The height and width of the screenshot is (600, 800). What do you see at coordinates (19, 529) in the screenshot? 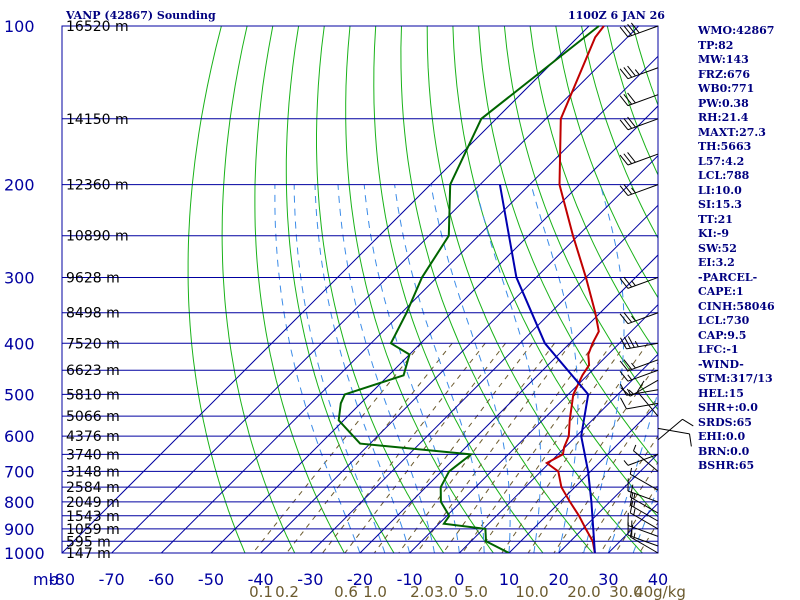
I see `pressure-tick-label: 900` at bounding box center [19, 529].